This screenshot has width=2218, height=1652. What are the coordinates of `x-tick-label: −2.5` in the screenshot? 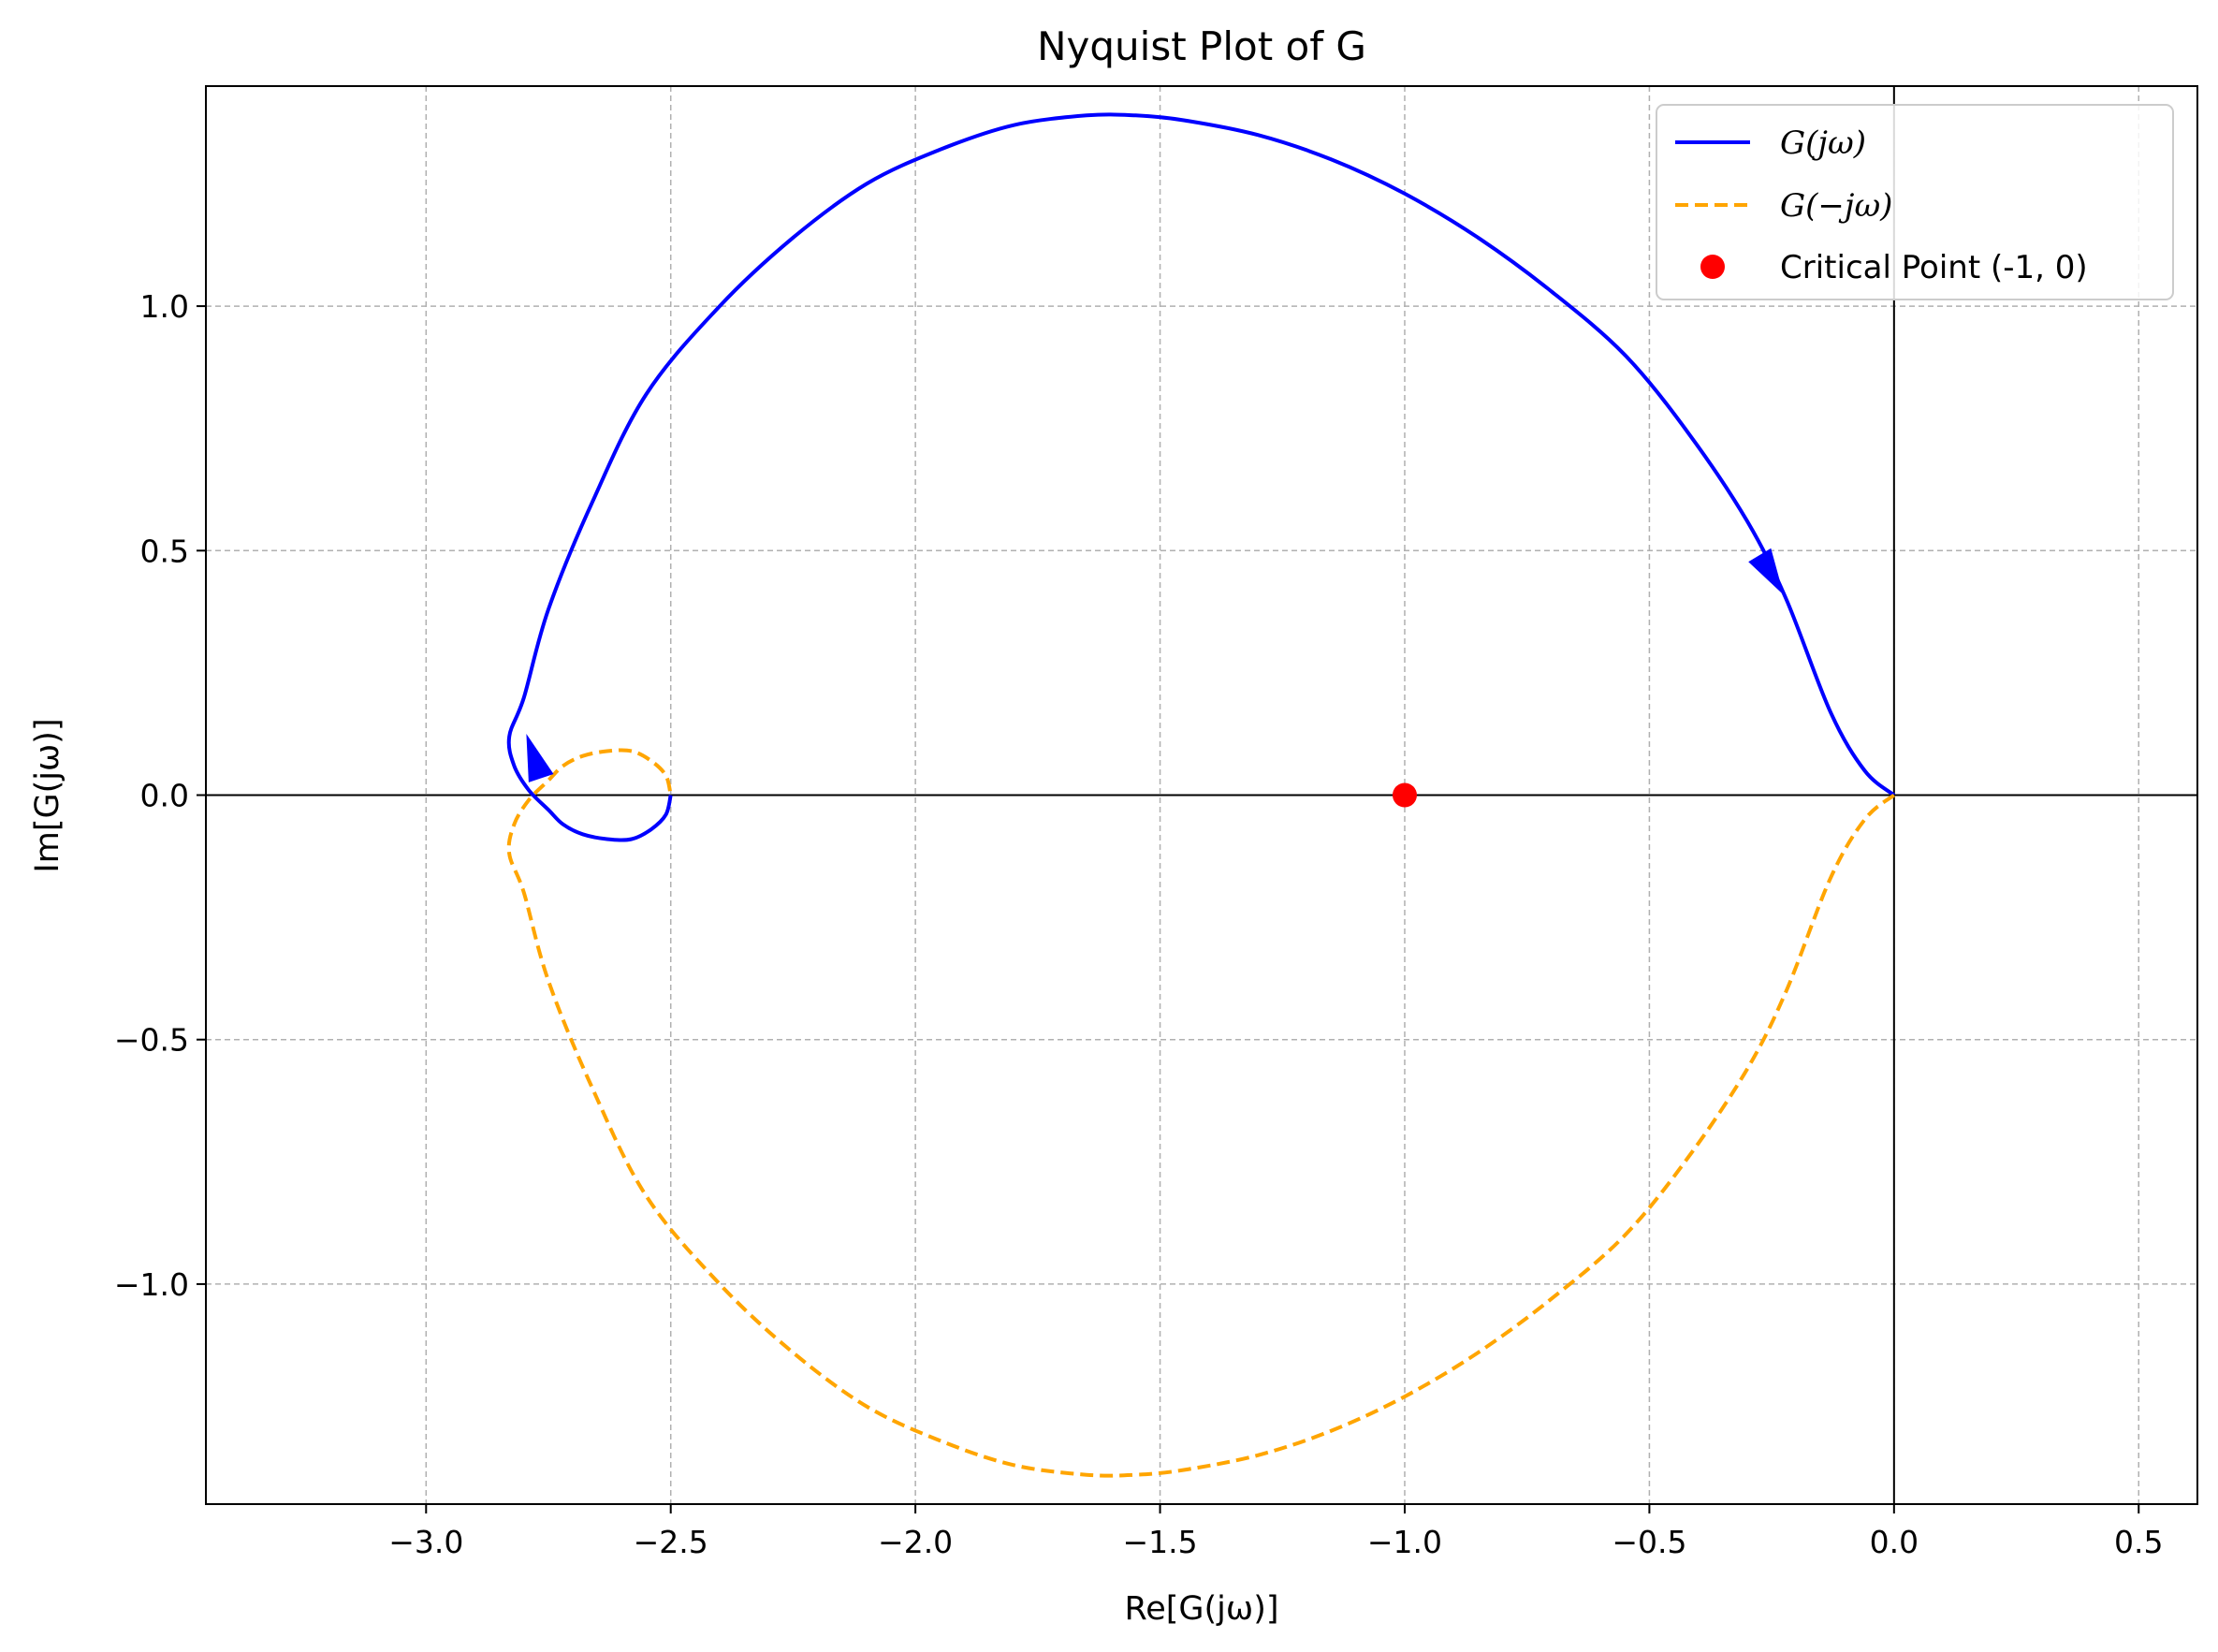 It's located at (671, 1542).